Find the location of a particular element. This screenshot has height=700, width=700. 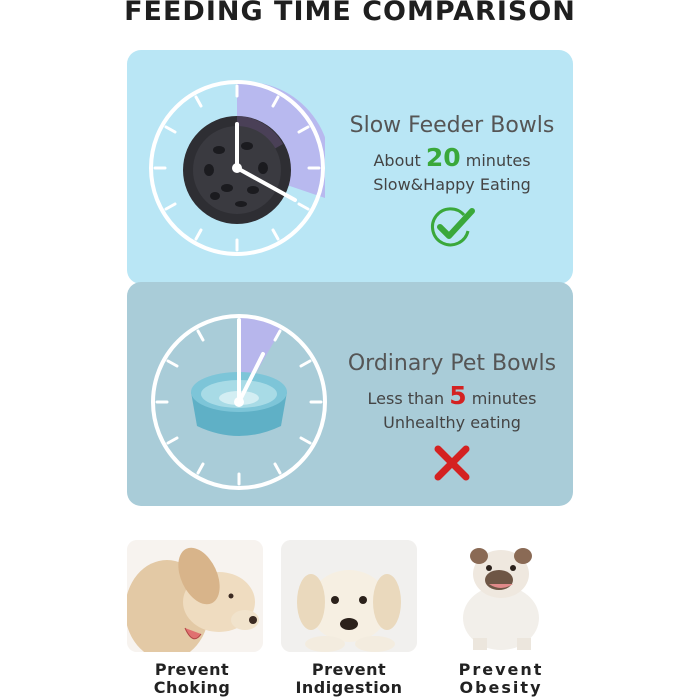

ordinary-bowl-heading: Ordinary Pet Bowls is located at coordinates (452, 363).